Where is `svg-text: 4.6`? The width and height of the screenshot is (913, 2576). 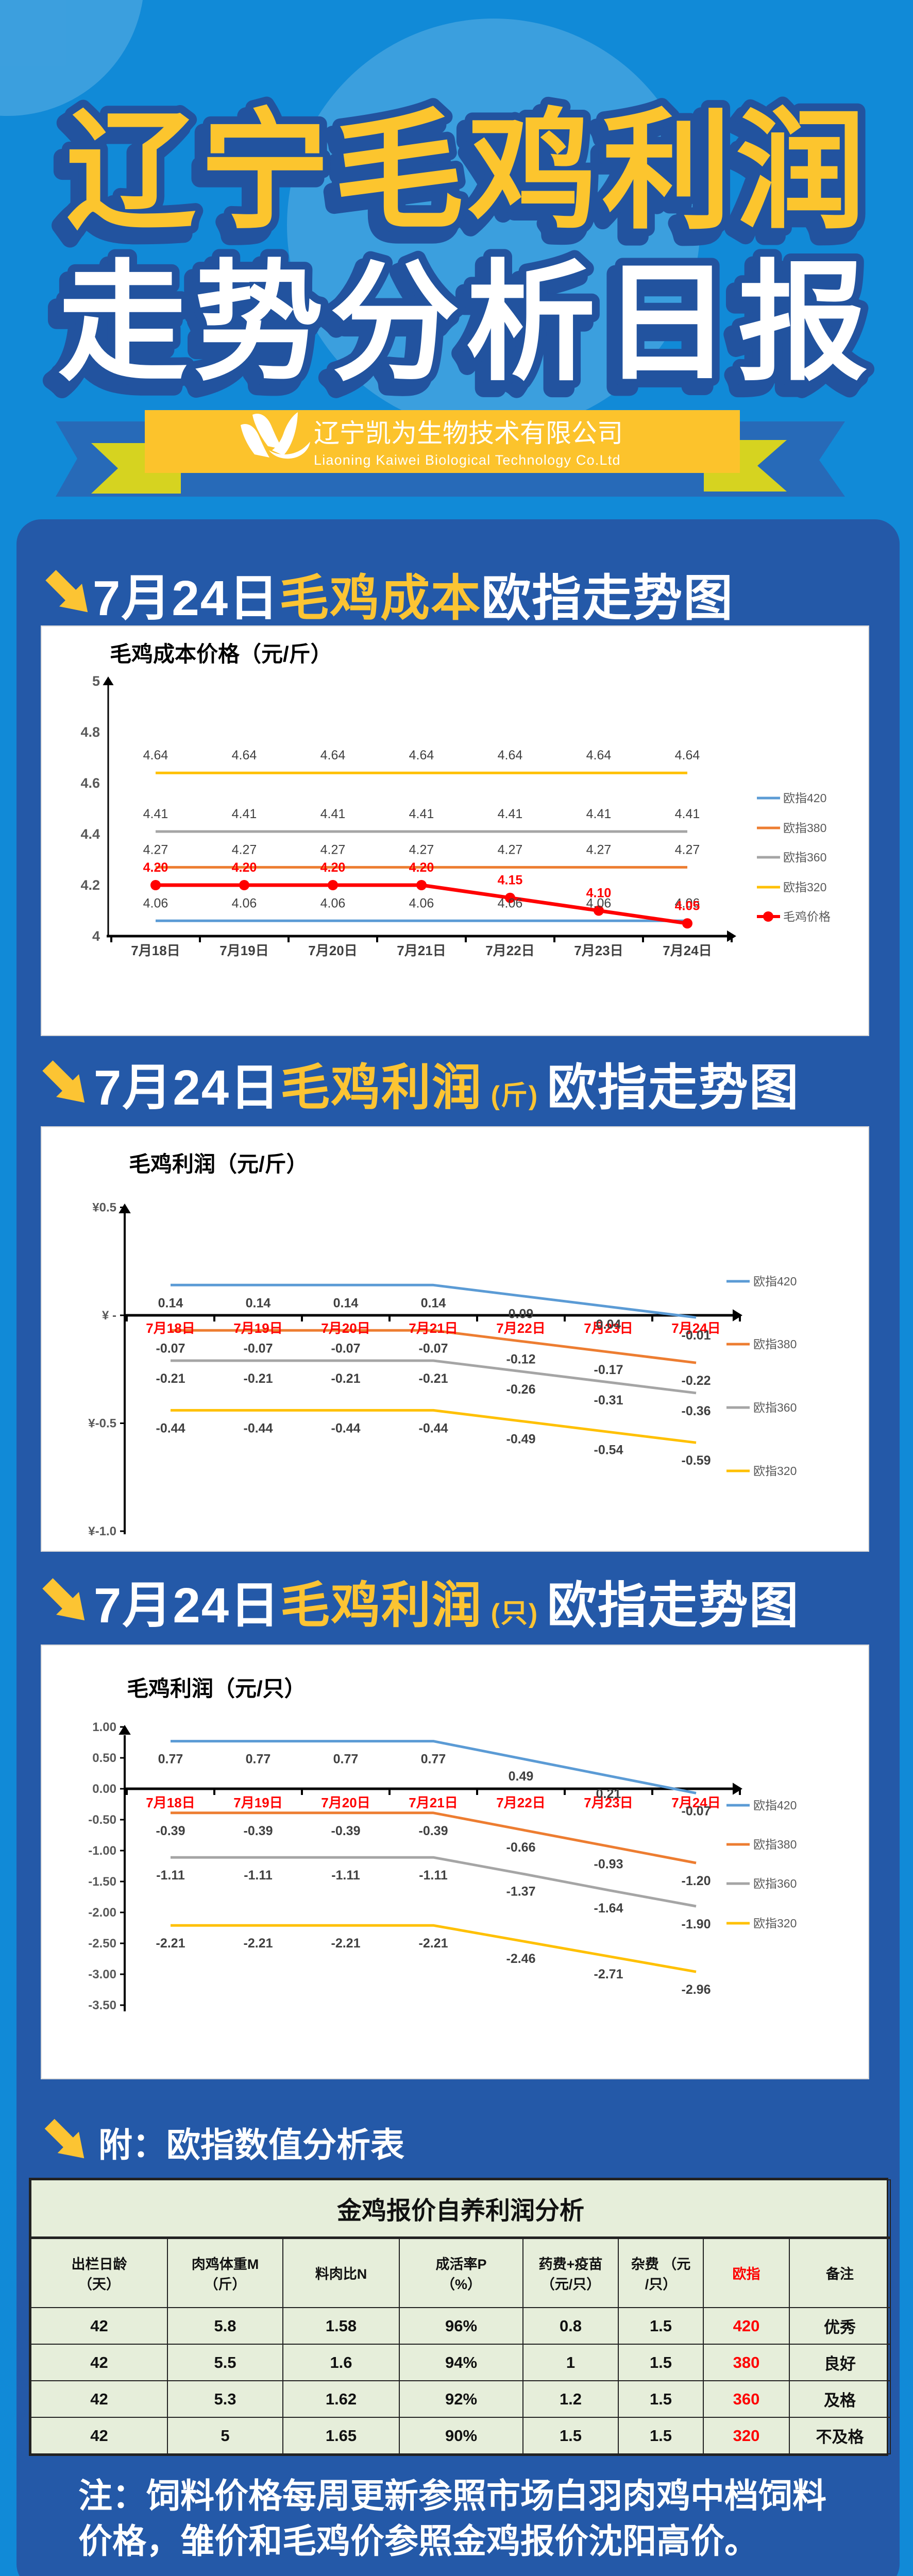
svg-text: 4.6 is located at coordinates (90, 783).